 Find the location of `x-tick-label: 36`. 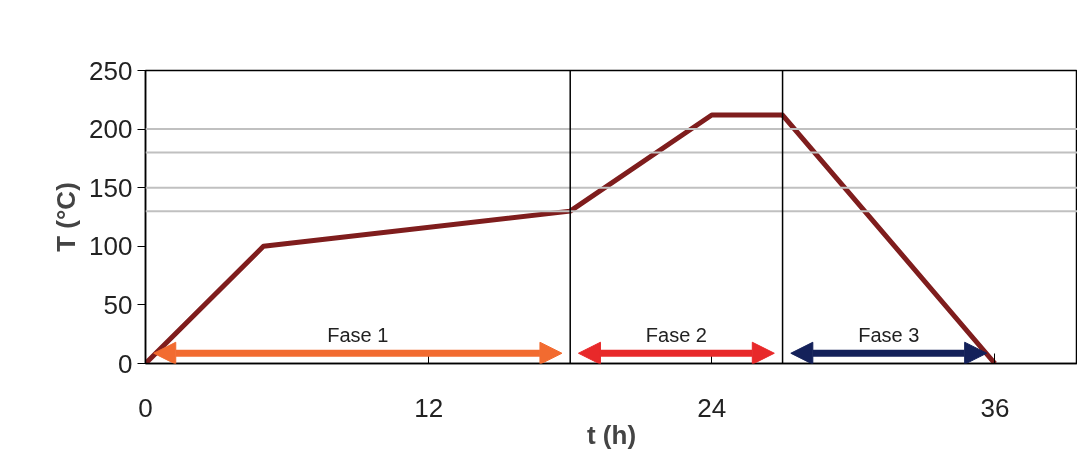

x-tick-label: 36 is located at coordinates (995, 407).